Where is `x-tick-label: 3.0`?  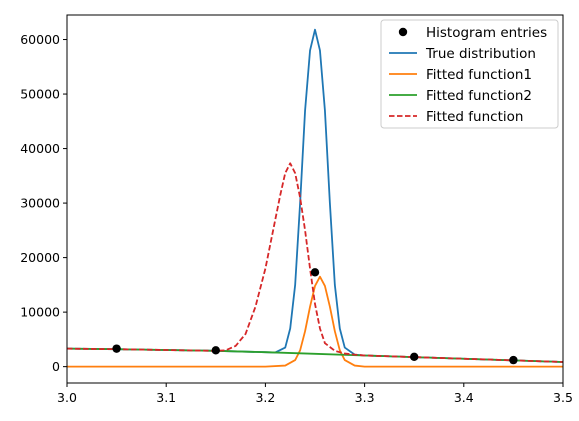
x-tick-label: 3.0 is located at coordinates (67, 397).